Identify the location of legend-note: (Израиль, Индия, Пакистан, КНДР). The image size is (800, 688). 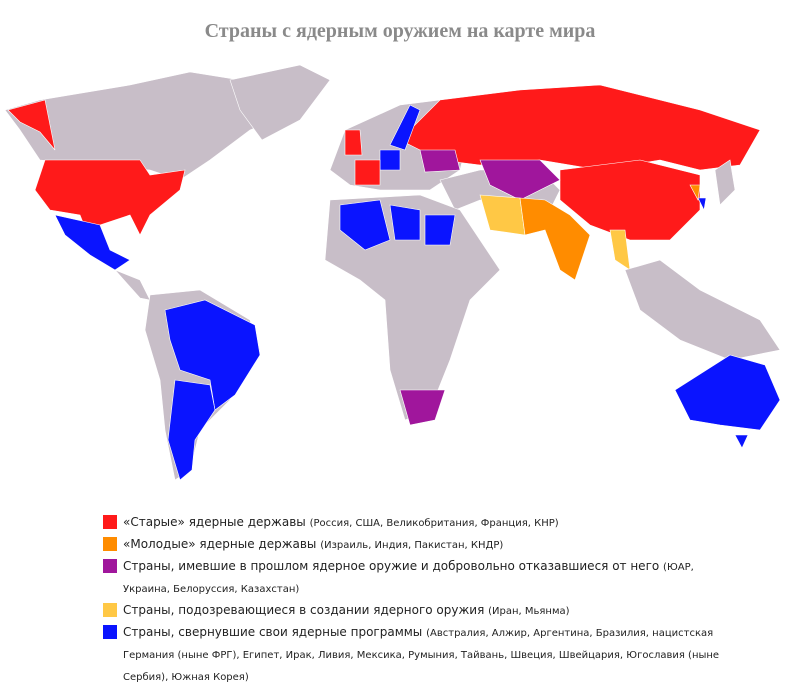
(412, 545).